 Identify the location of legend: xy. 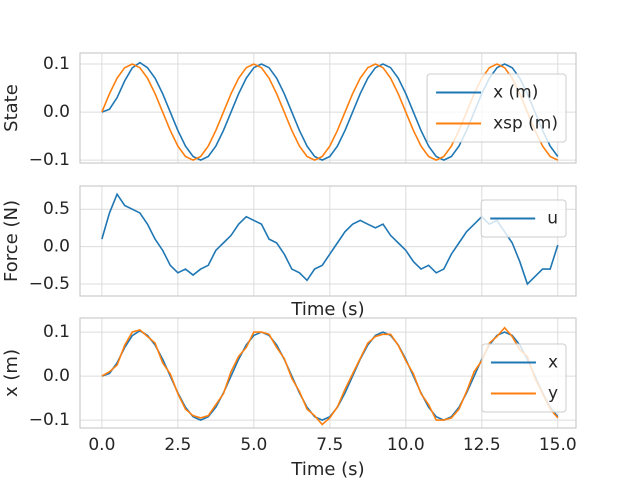
(524, 378).